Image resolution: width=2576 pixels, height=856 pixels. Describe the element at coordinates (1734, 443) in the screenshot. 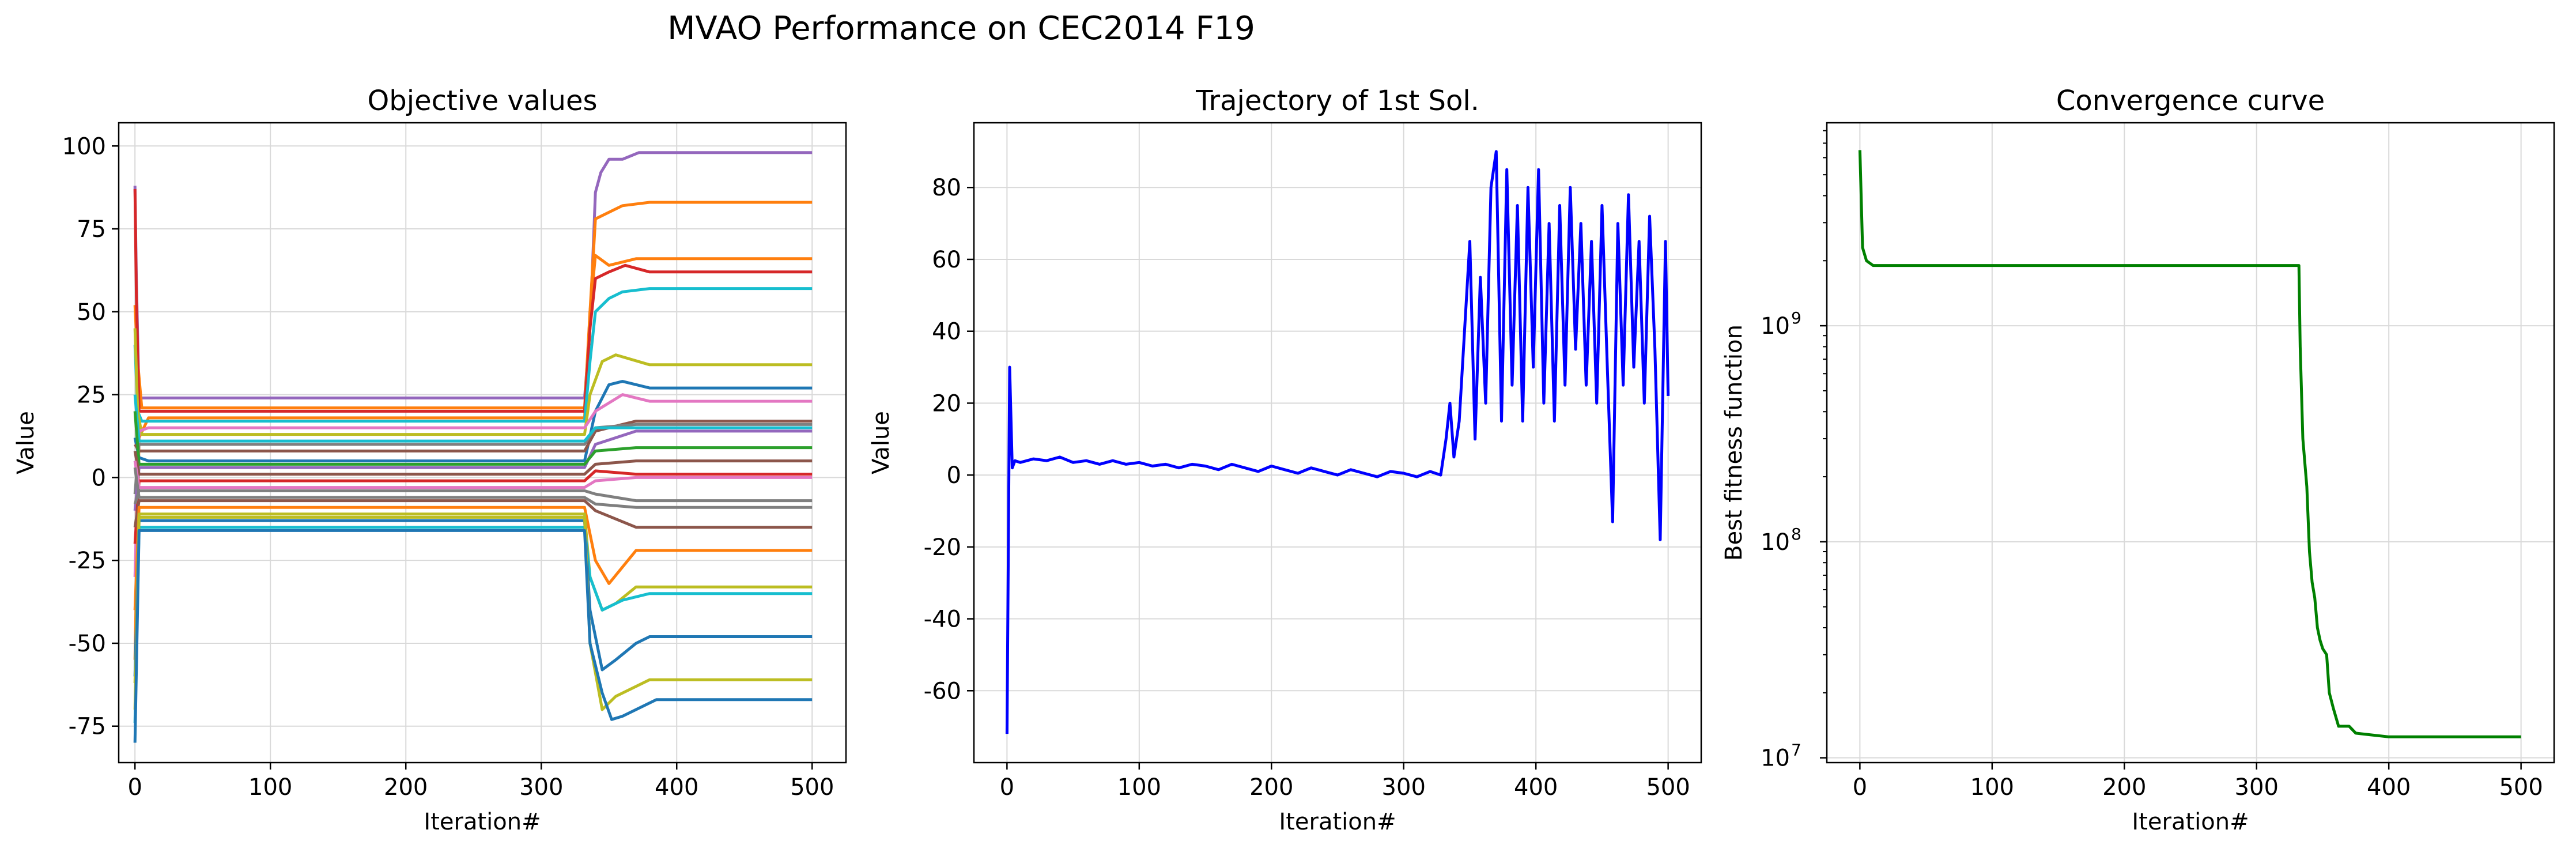

I see `y-axis-label: Best fitness function` at that location.